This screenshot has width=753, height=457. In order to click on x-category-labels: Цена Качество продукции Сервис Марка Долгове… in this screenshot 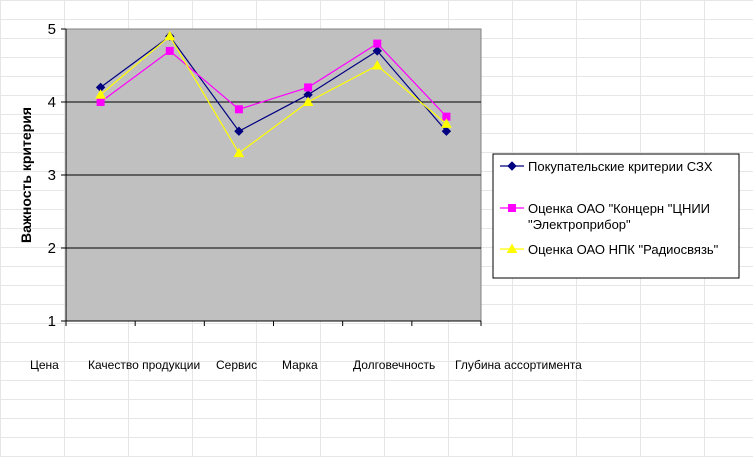, I will do `click(306, 365)`.